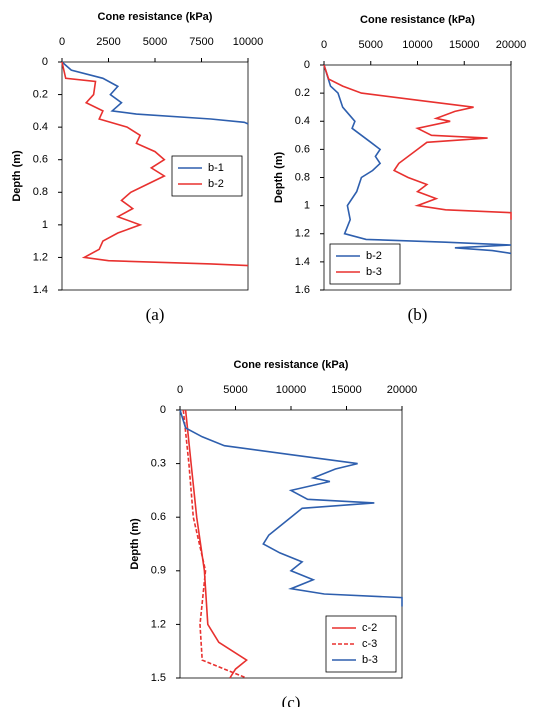  I want to click on y-tick-label: 0.3, so click(158, 464).